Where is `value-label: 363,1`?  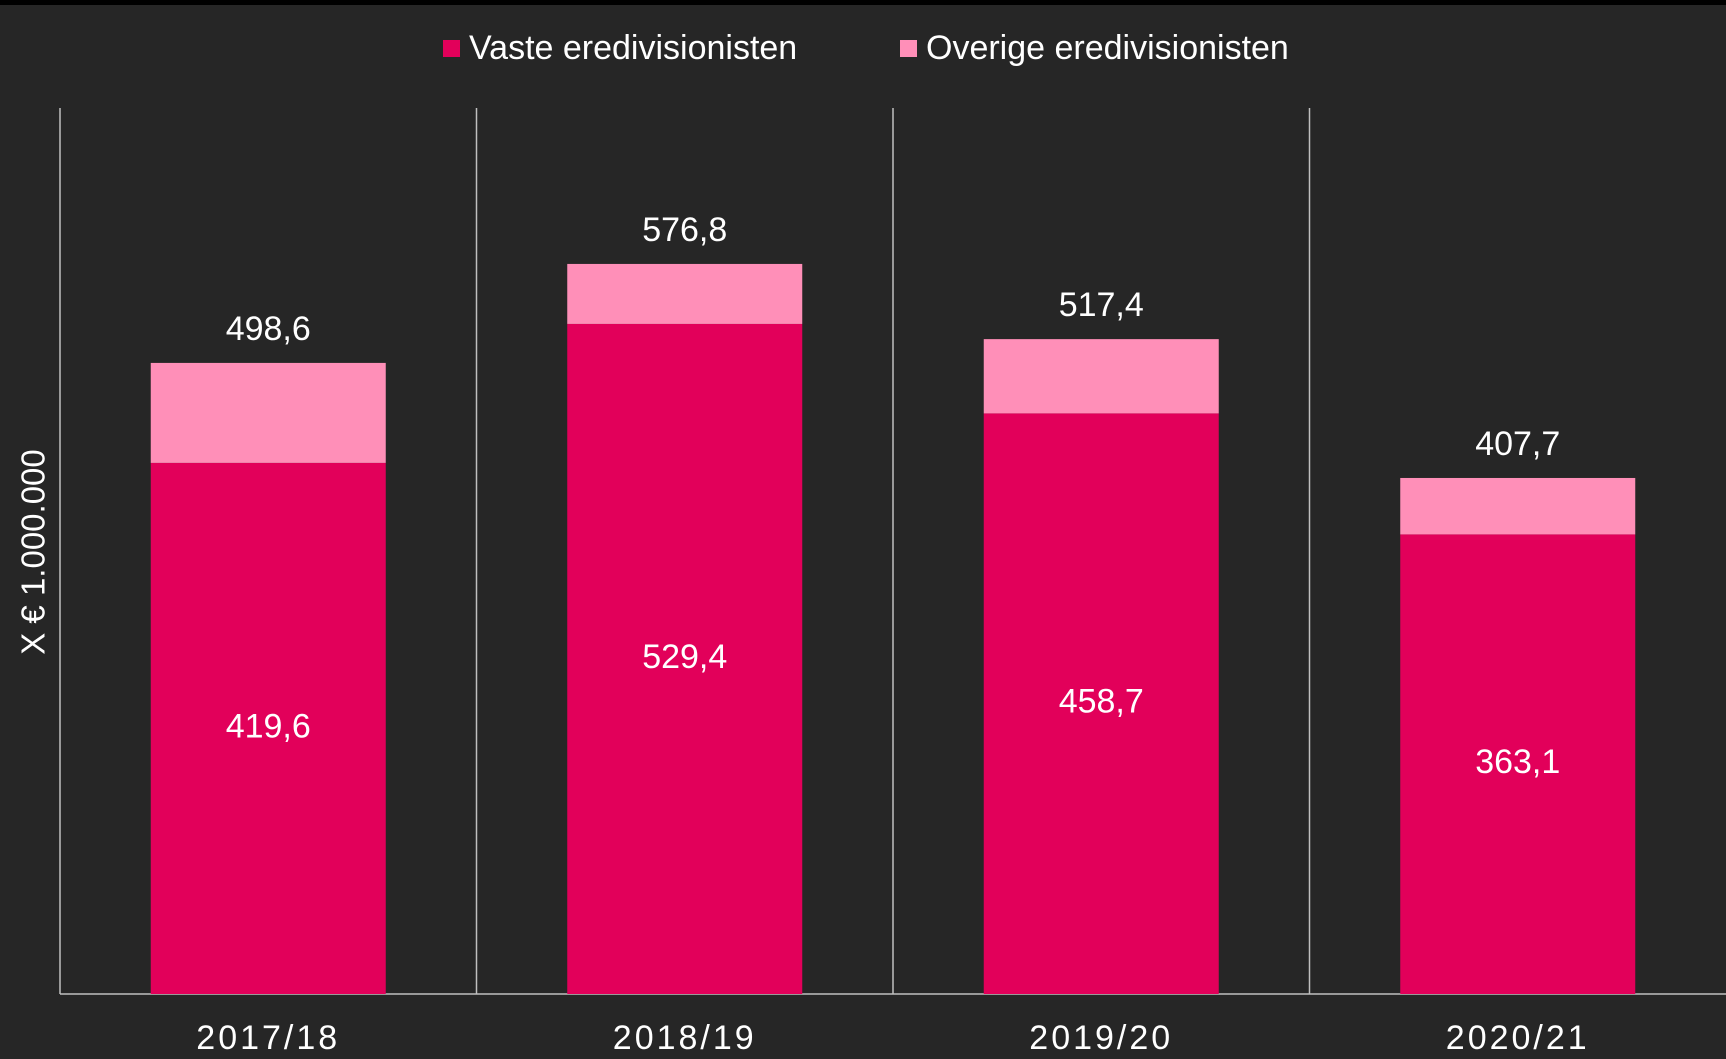 value-label: 363,1 is located at coordinates (1517, 762).